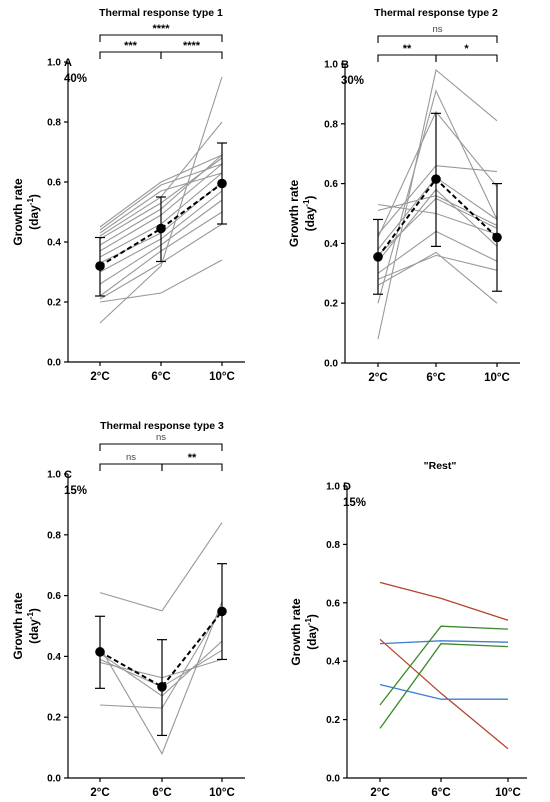 This screenshot has height=802, width=550. Describe the element at coordinates (162, 426) in the screenshot. I see `panel-title: Thermal response type 3` at that location.